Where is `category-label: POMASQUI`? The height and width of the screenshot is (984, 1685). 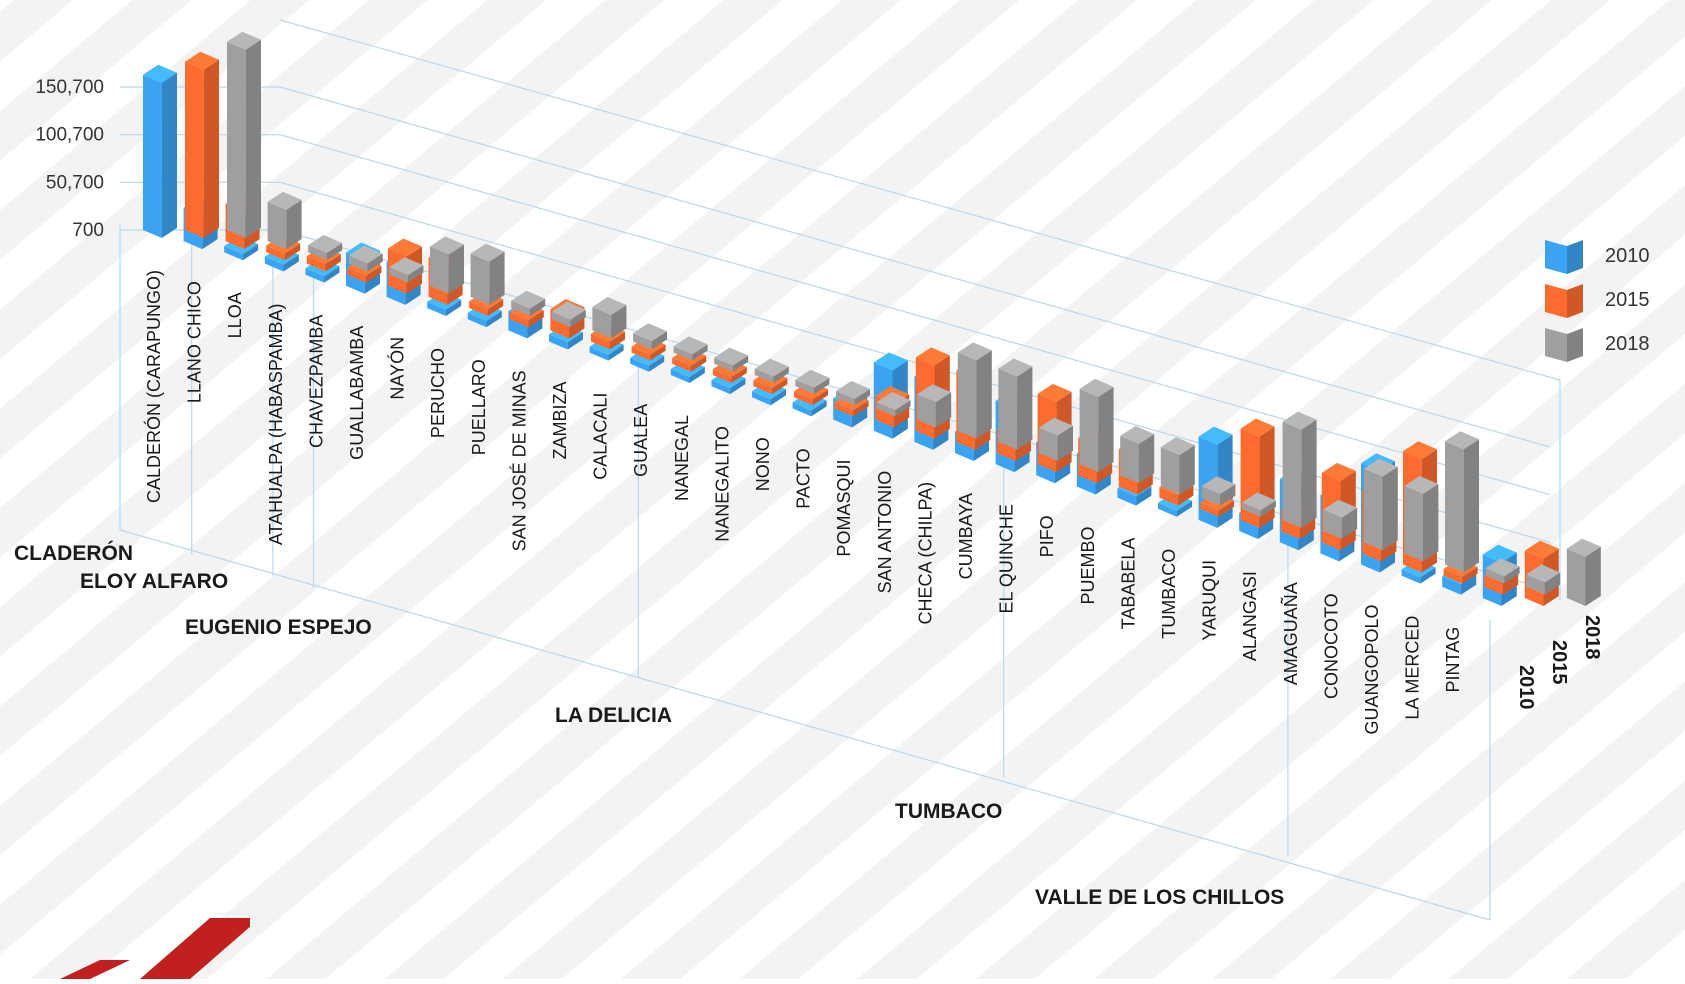 category-label: POMASQUI is located at coordinates (844, 508).